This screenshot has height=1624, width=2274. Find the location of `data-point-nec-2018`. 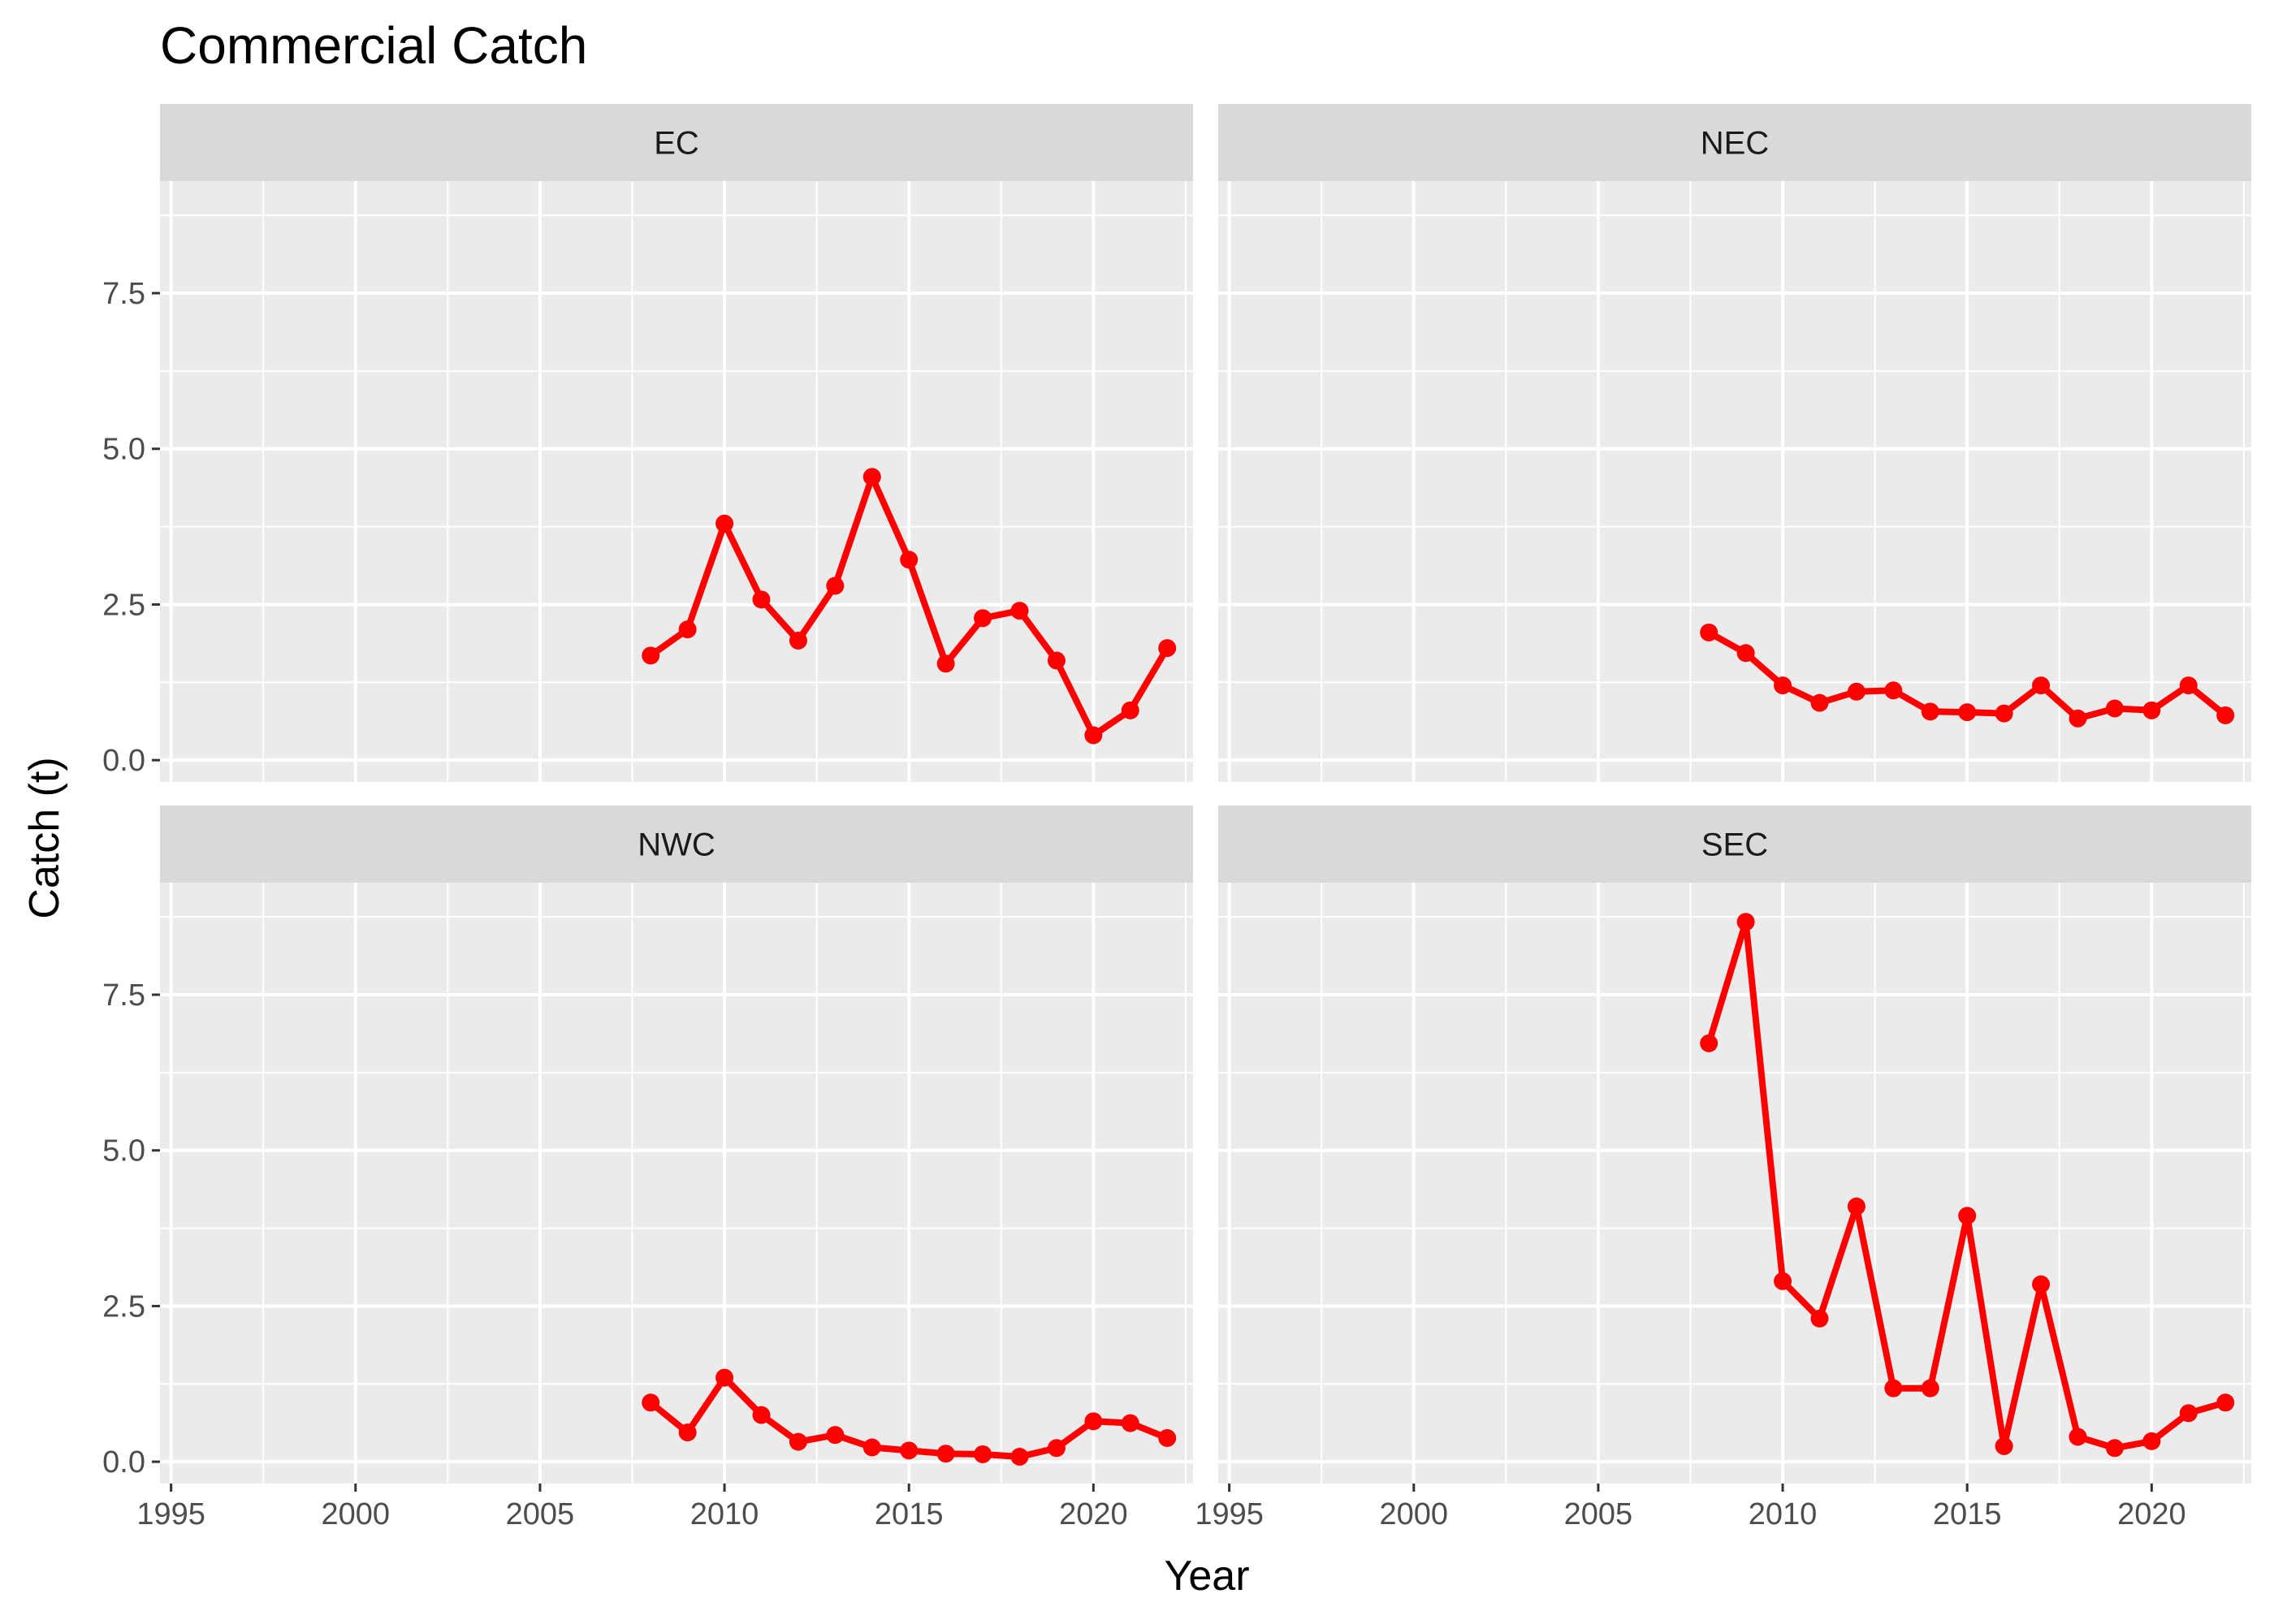

data-point-nec-2018 is located at coordinates (2078, 718).